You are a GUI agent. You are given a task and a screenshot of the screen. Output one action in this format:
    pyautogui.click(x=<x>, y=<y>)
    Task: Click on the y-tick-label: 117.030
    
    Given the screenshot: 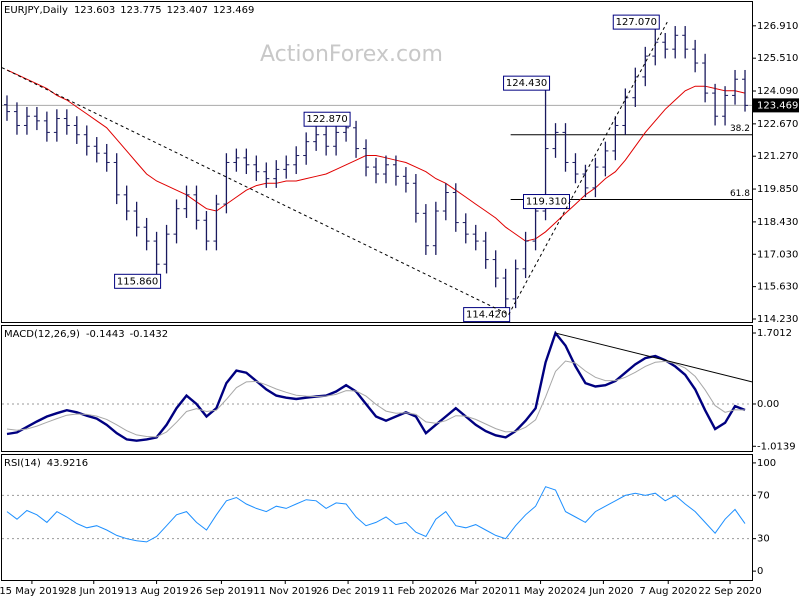 What is the action you would take?
    pyautogui.click(x=777, y=254)
    